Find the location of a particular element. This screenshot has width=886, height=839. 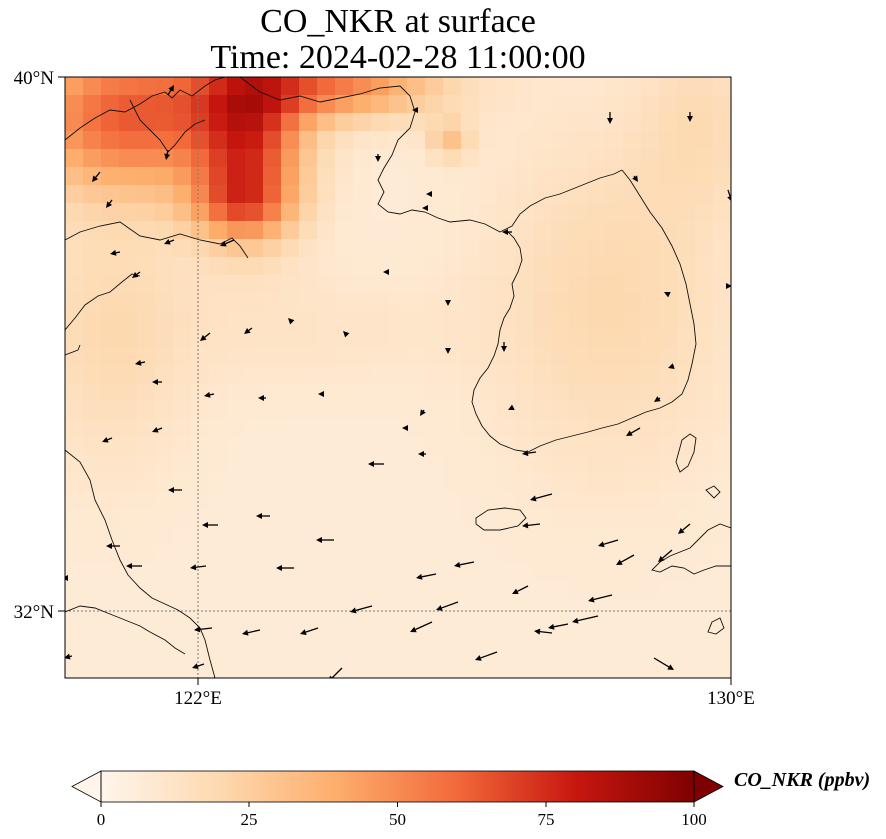

colorbar: 0 25 50 75 100 is located at coordinates (397, 799).